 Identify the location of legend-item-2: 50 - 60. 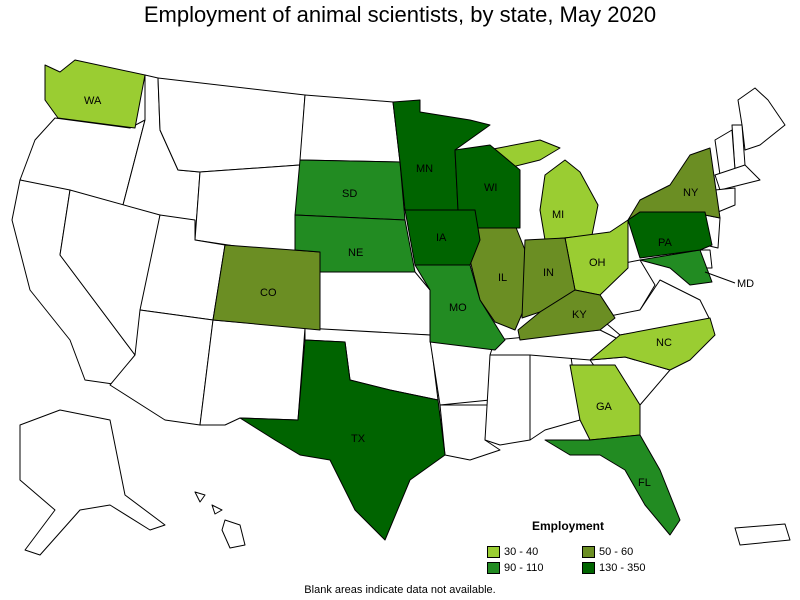
(607, 552).